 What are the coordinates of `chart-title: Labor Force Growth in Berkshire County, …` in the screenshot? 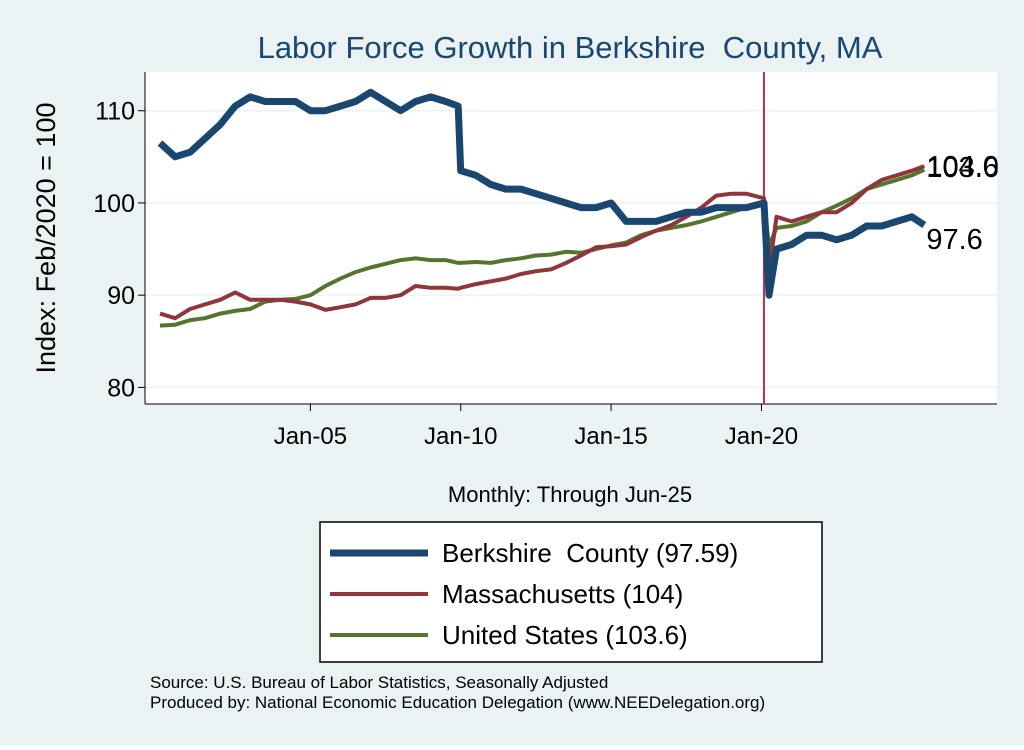 It's located at (570, 47).